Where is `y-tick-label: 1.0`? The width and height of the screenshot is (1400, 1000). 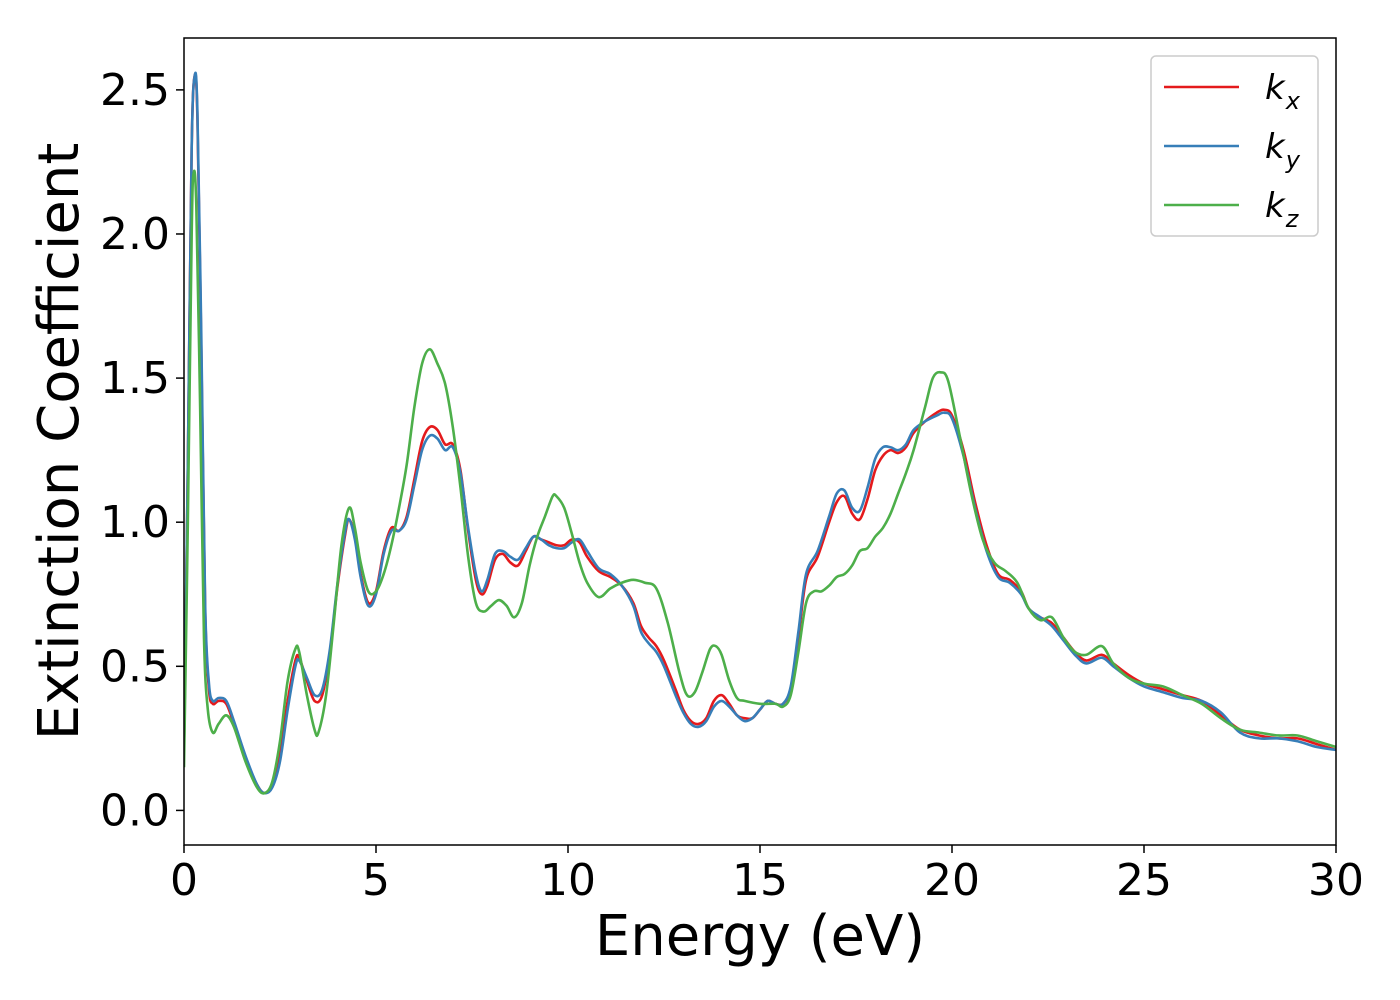
y-tick-label: 1.0 is located at coordinates (135, 522).